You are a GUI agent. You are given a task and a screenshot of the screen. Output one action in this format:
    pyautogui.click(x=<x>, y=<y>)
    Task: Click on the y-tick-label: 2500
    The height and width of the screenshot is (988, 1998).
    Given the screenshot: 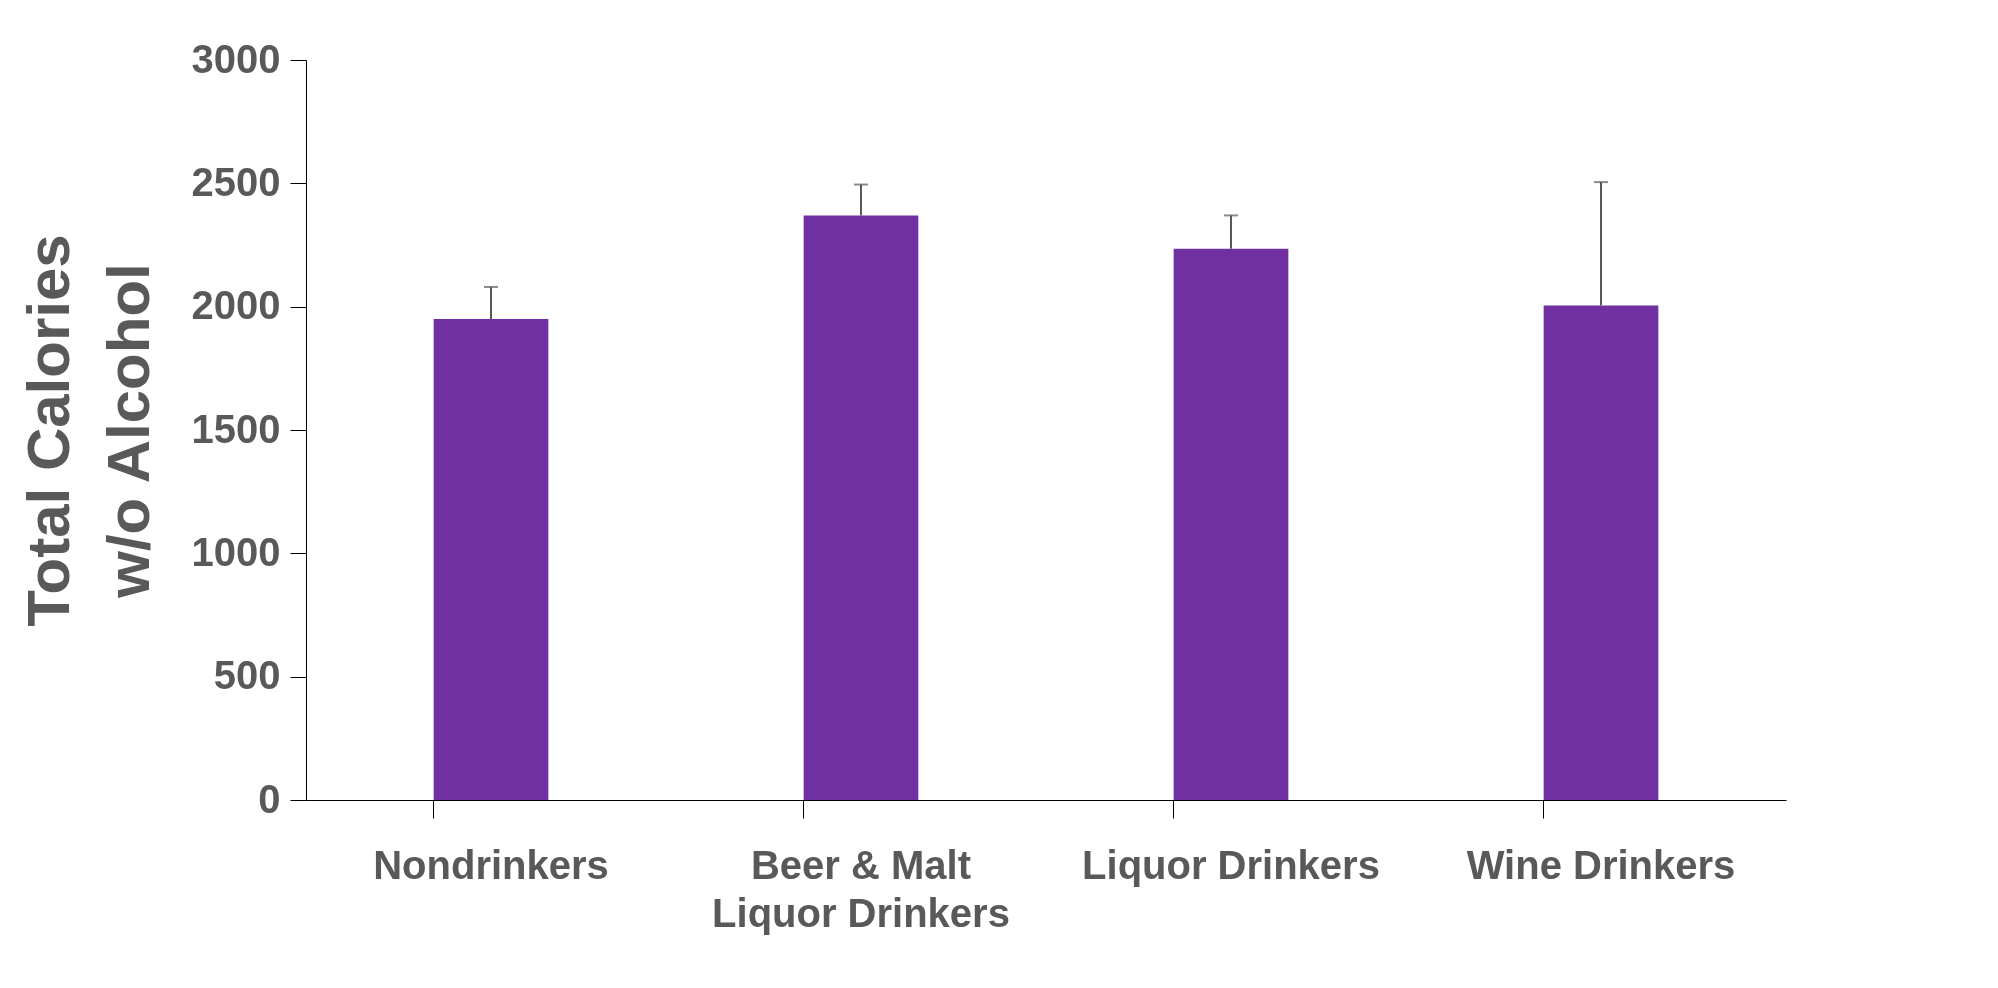 What is the action you would take?
    pyautogui.click(x=236, y=181)
    